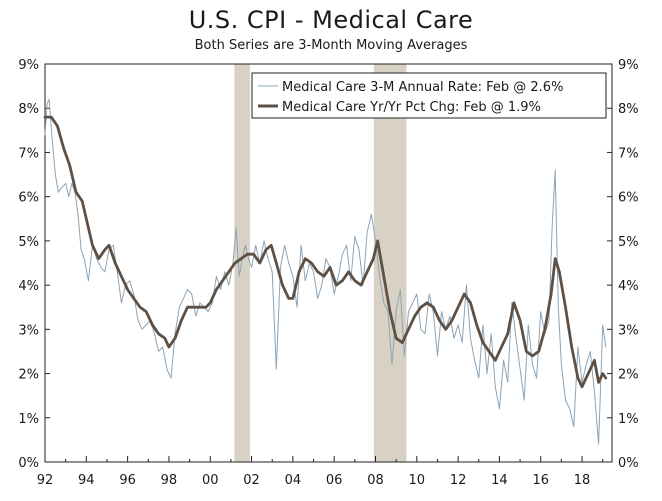  Describe the element at coordinates (293, 480) in the screenshot. I see `x-tick-label: 04` at that location.